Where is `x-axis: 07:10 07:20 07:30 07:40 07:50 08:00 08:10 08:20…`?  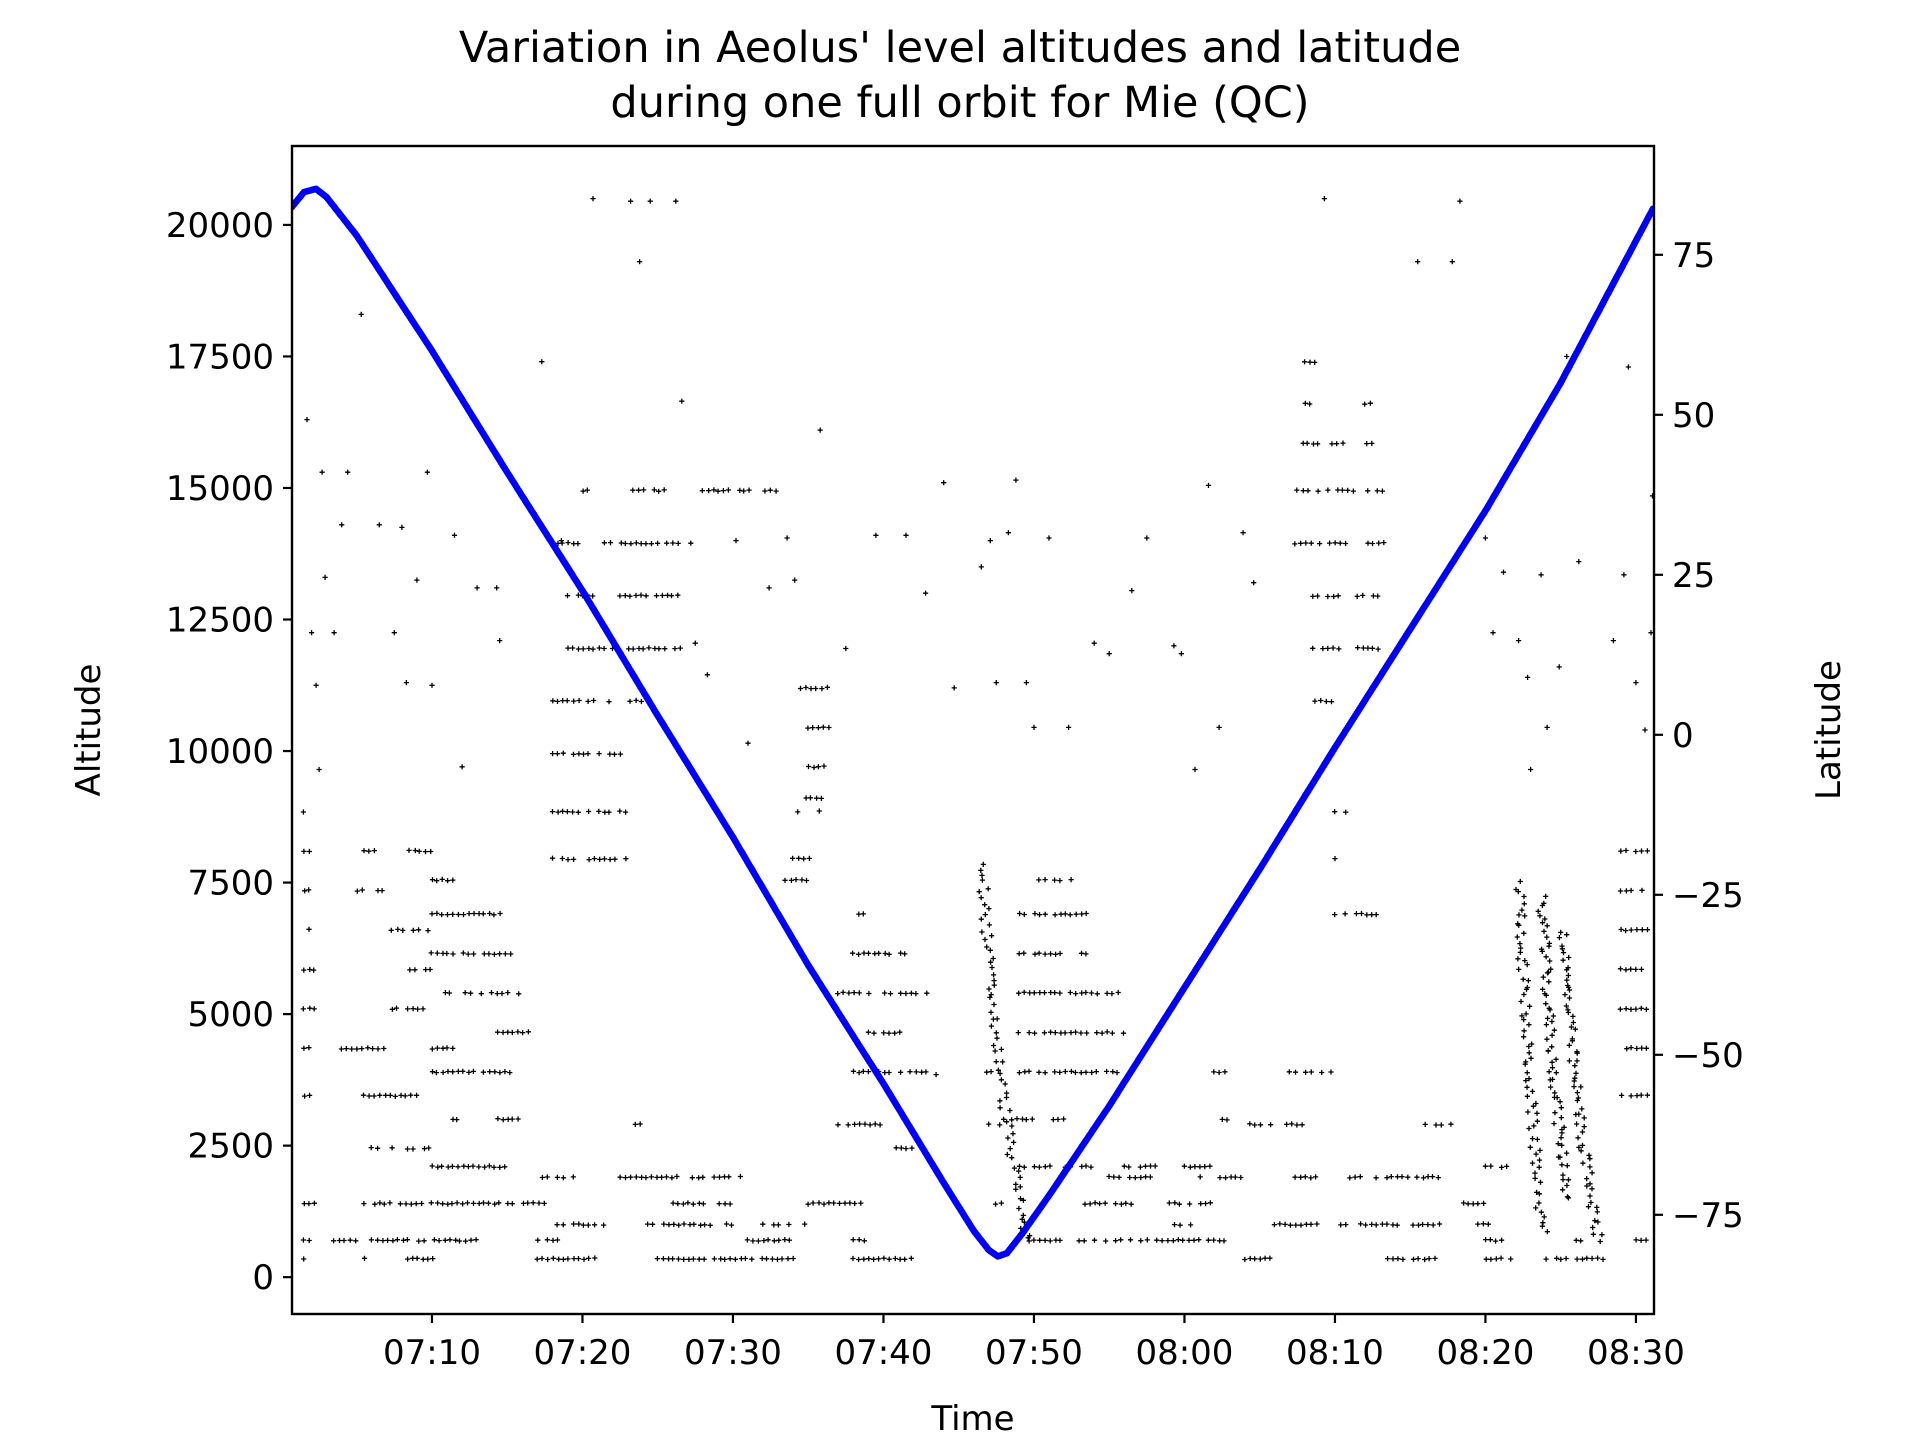
x-axis: 07:10 07:20 07:30 07:40 07:50 08:00 08:10 08:20… is located at coordinates (1034, 1343).